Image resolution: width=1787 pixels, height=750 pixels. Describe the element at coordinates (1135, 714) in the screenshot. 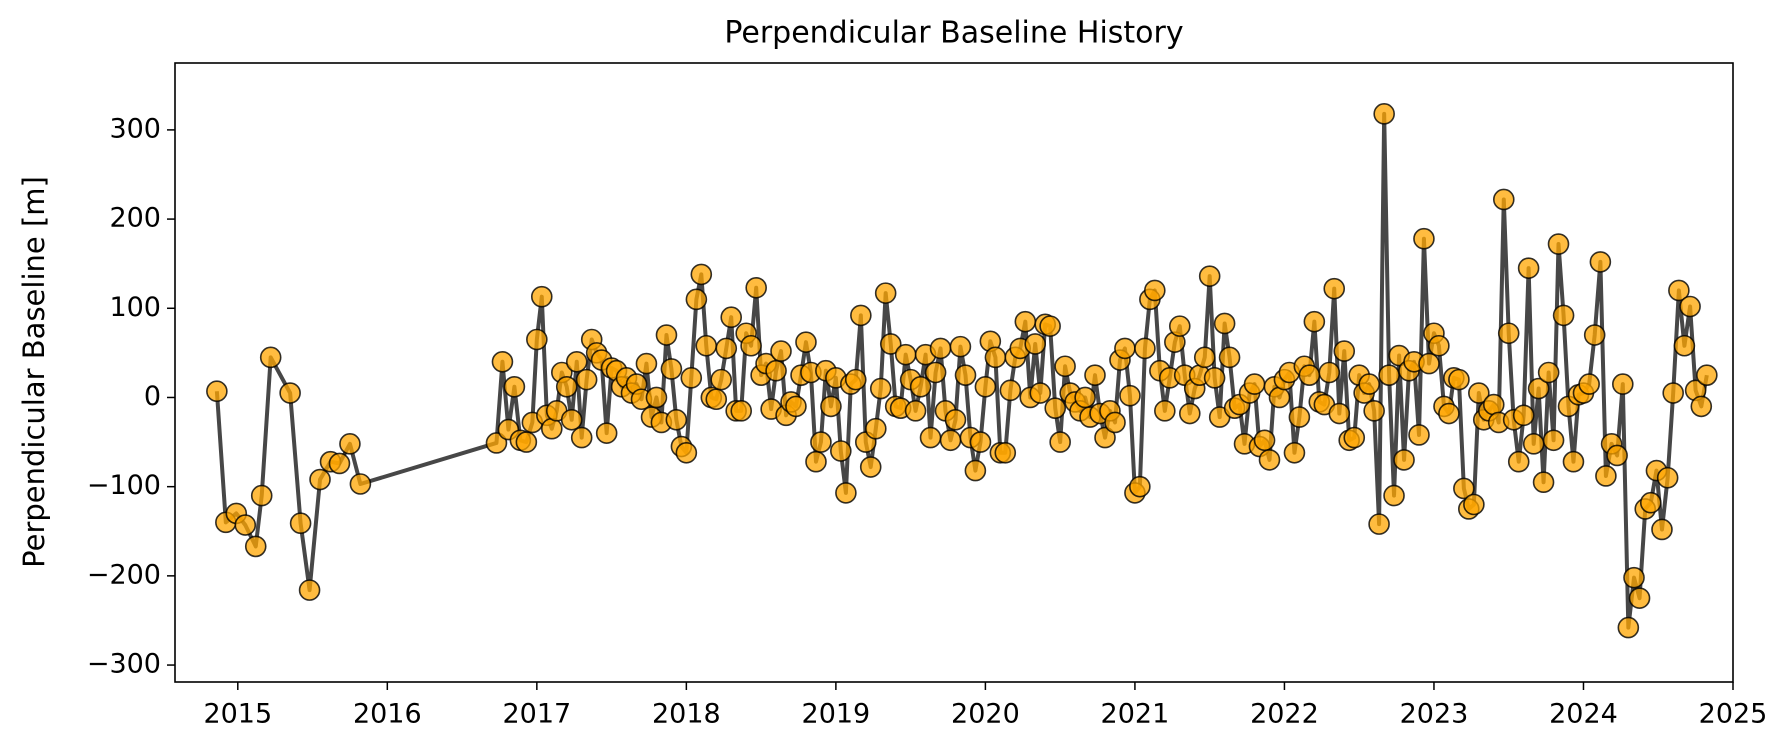

I see `x-tick-label: 2021` at that location.